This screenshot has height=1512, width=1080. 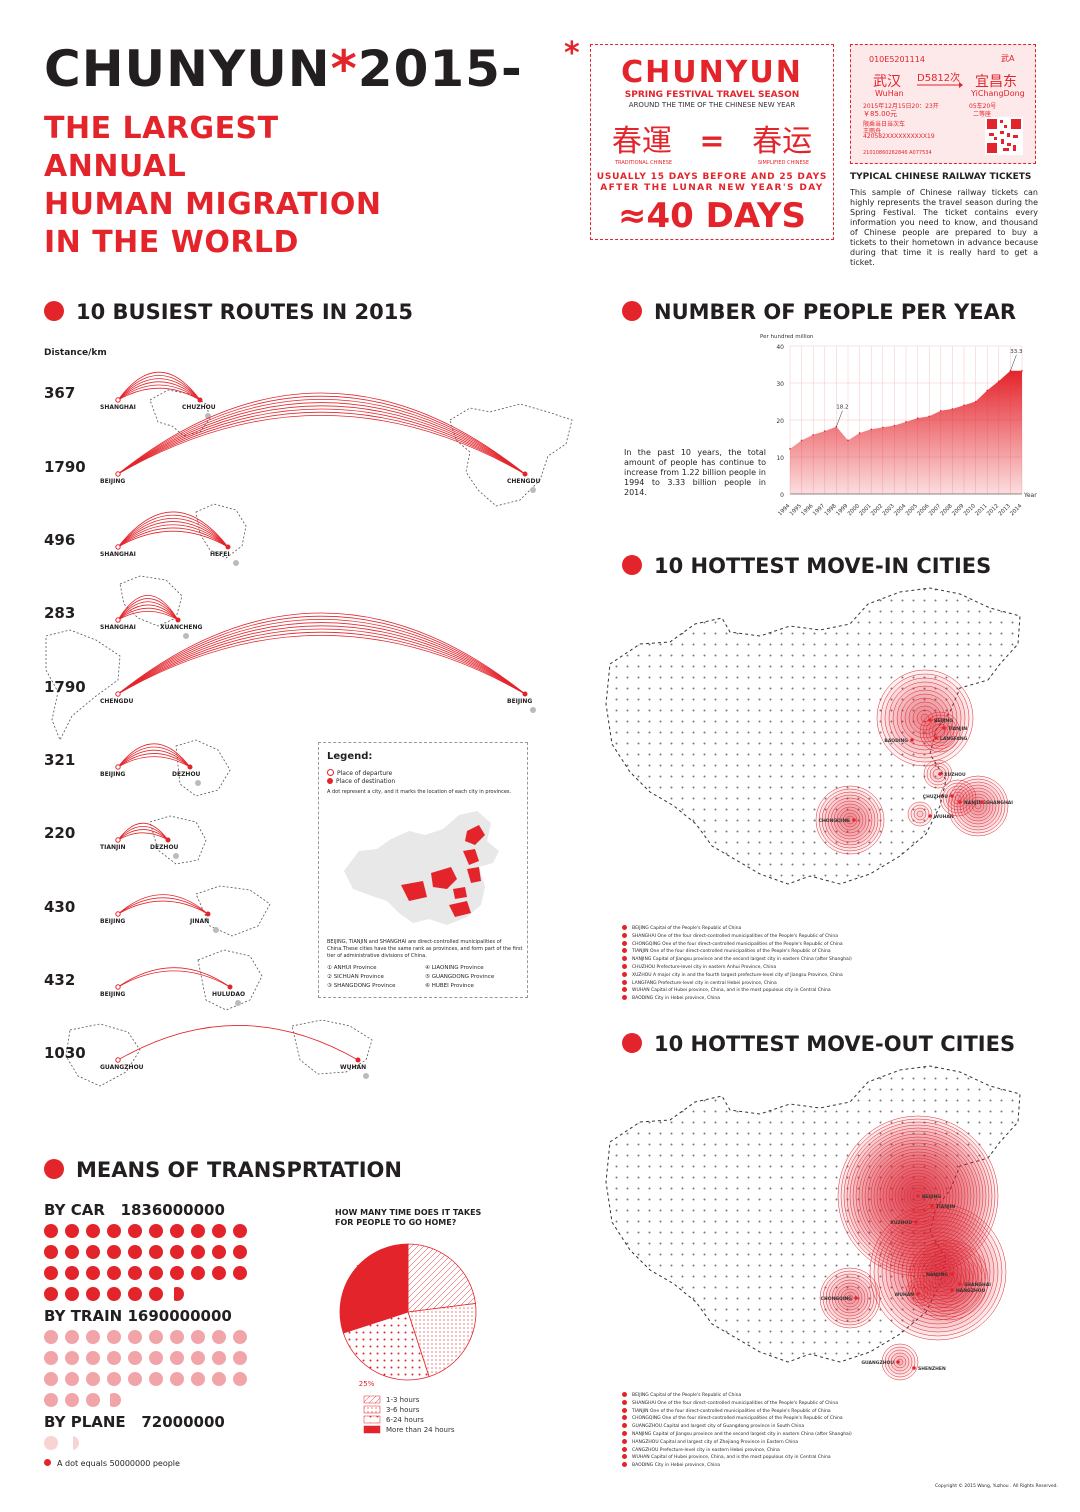 I want to click on route-distance: 1030, so click(x=65, y=1053).